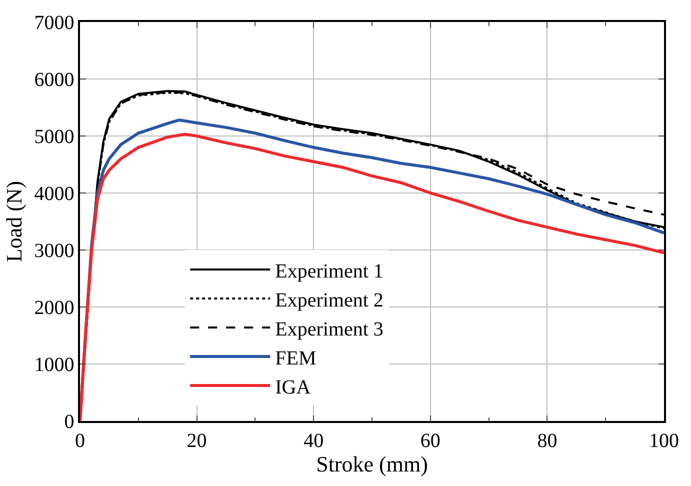 The width and height of the screenshot is (691, 486). What do you see at coordinates (295, 358) in the screenshot?
I see `legend-label: FEM` at bounding box center [295, 358].